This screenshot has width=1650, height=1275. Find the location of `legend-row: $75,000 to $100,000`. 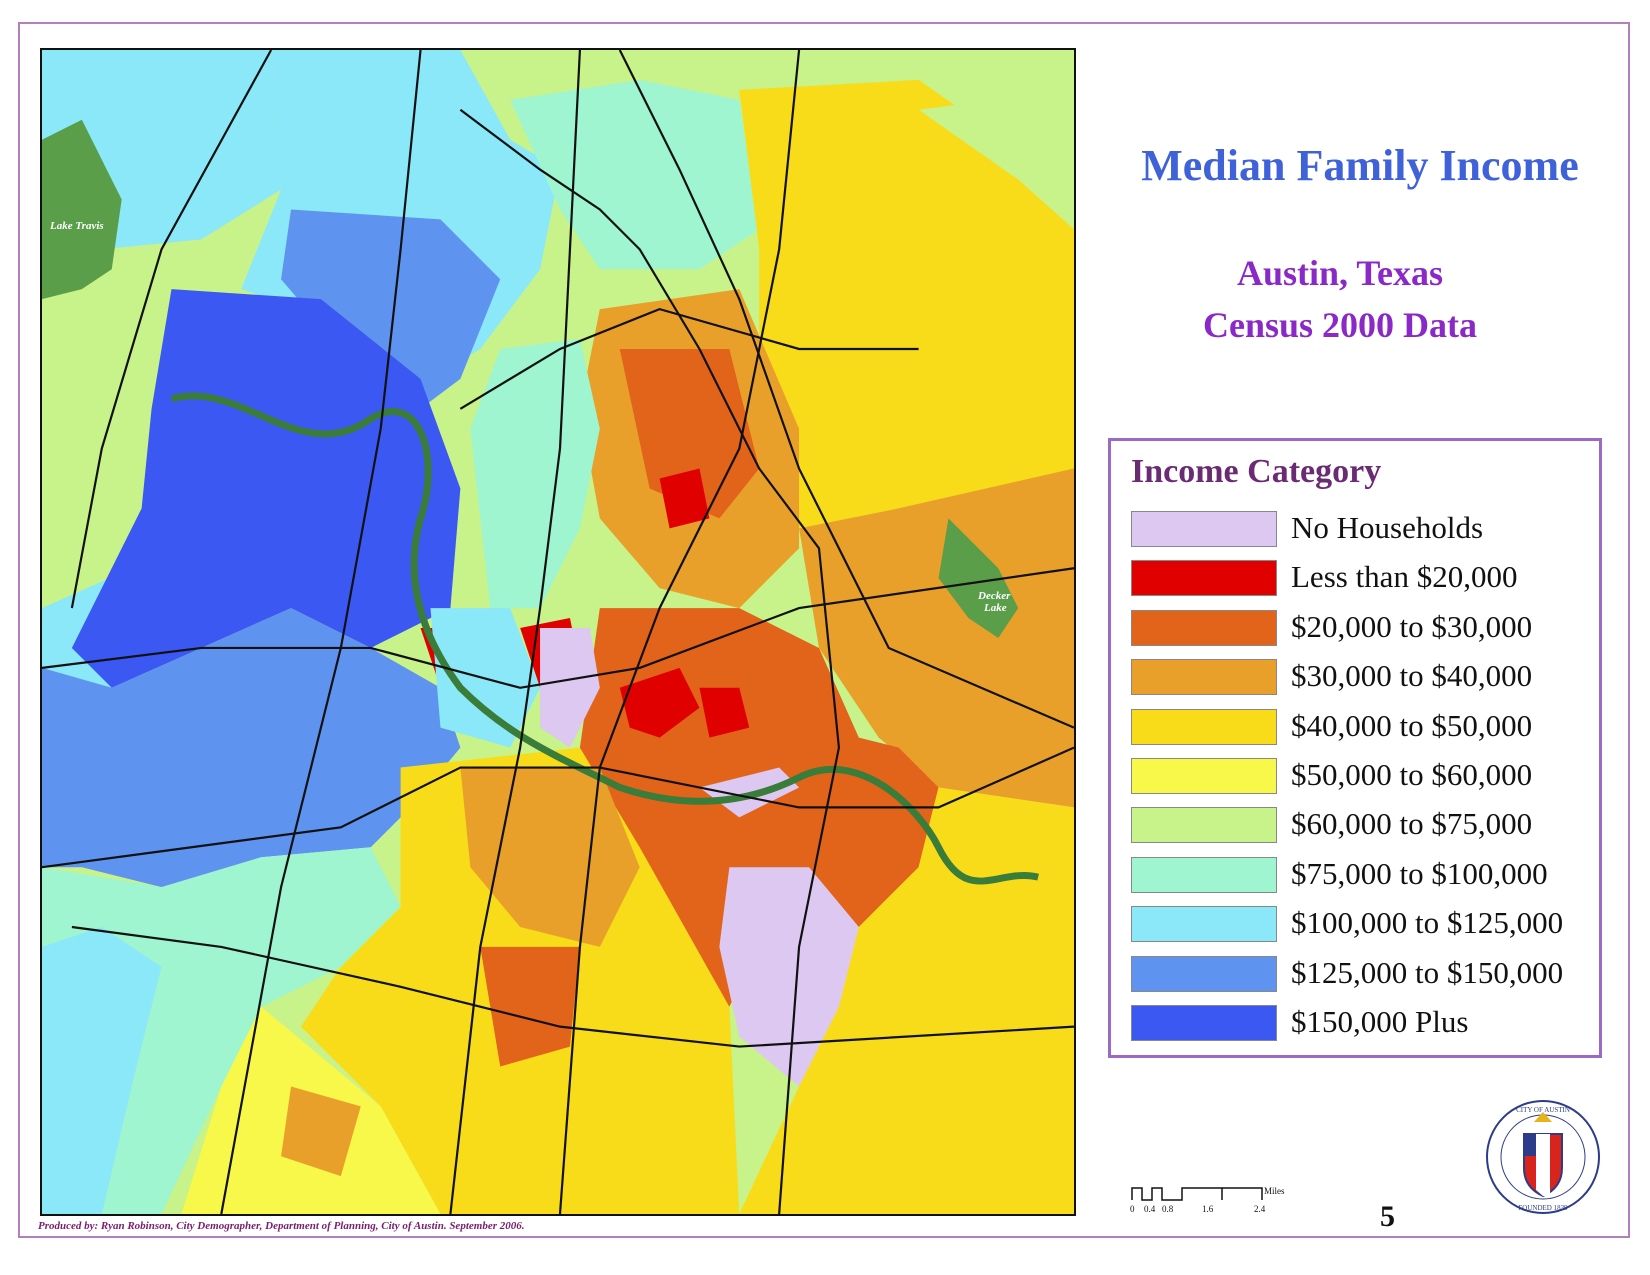

legend-row: $75,000 to $100,000 is located at coordinates (1361, 875).